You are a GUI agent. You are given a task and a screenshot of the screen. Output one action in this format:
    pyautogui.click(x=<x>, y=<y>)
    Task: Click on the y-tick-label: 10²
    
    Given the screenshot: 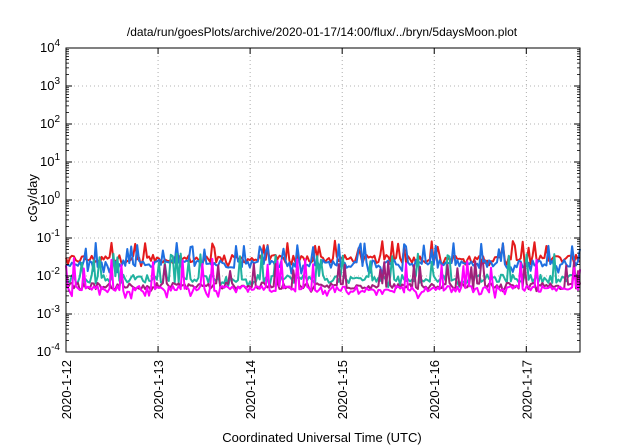 What is the action you would take?
    pyautogui.click(x=50, y=122)
    